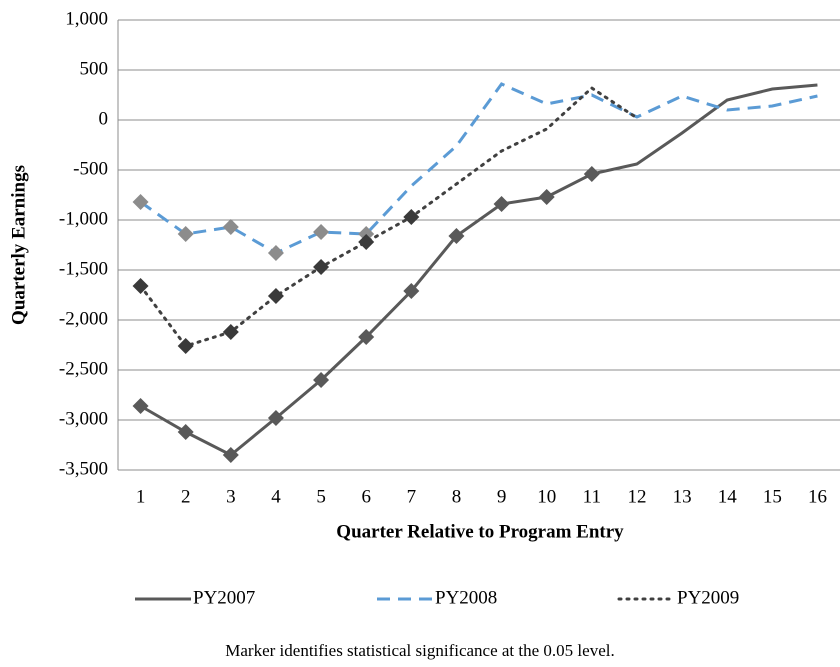 The image size is (840, 667). I want to click on y-tick-label: -1,500, so click(83, 268).